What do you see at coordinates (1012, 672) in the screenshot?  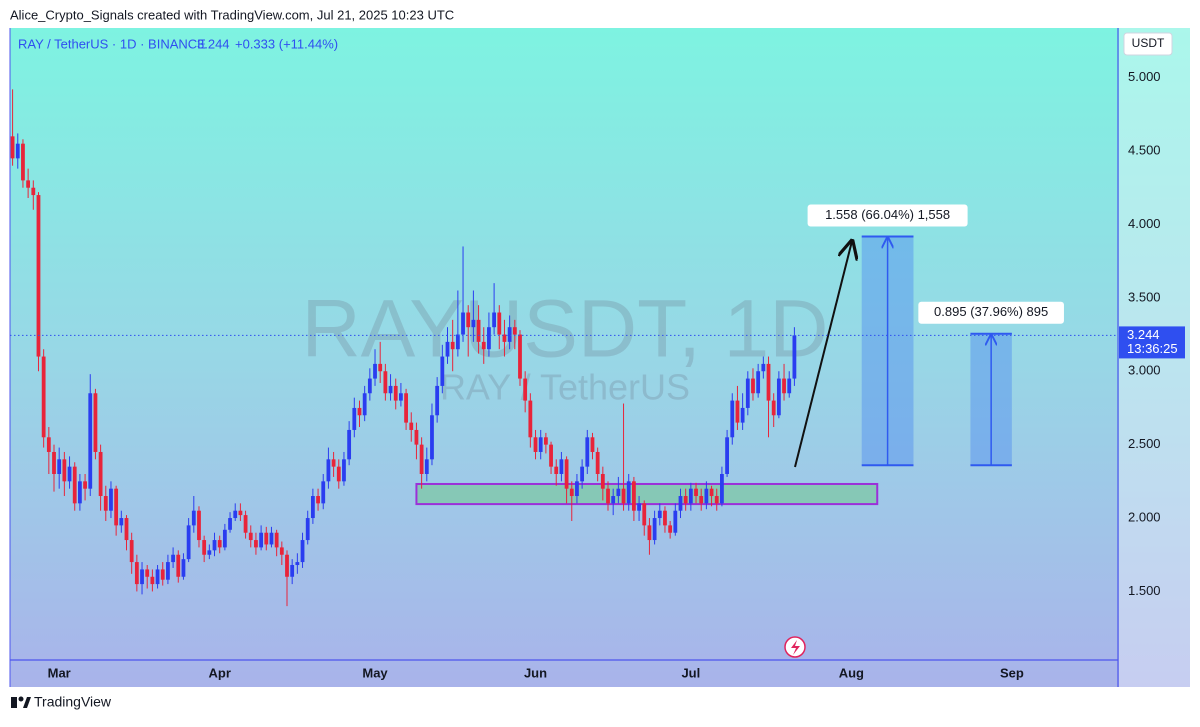 I see `x-tick-label: Sep` at bounding box center [1012, 672].